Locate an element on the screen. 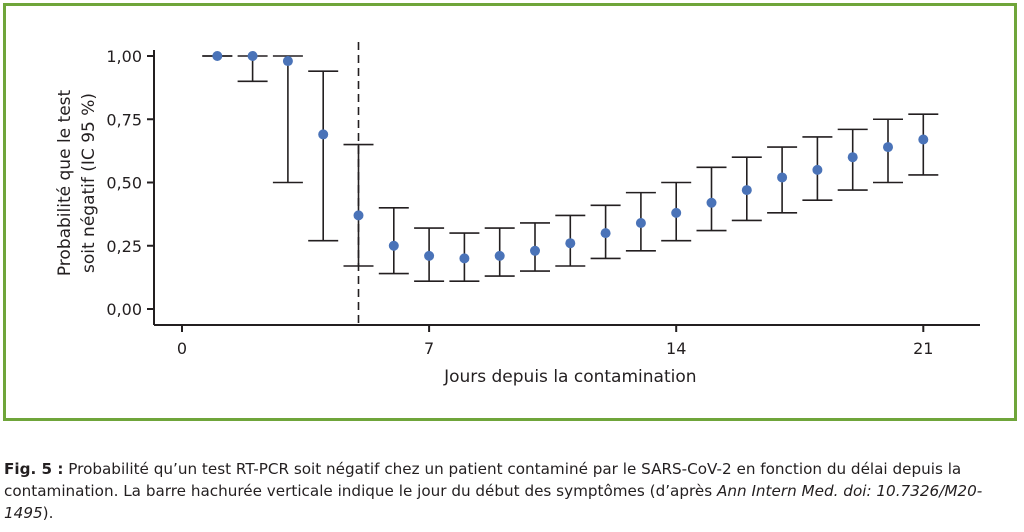 The width and height of the screenshot is (1024, 532). x-tick-label: 7 is located at coordinates (429, 348).